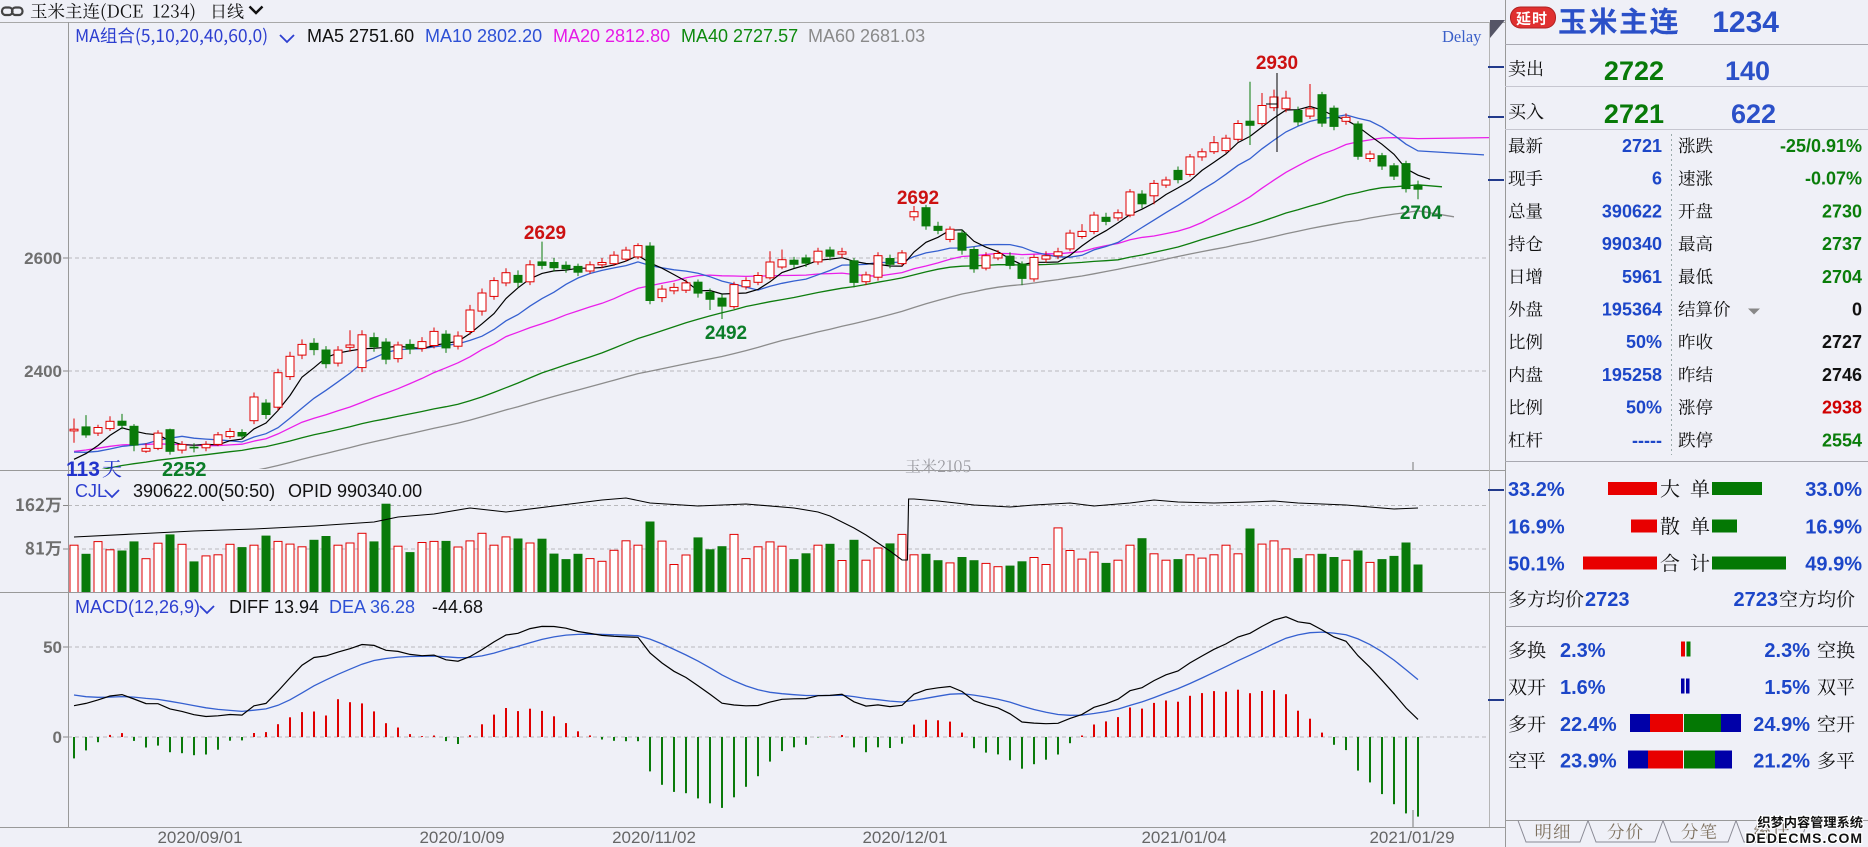  What do you see at coordinates (739, 36) in the screenshot?
I see `svg-text: MA40 2727.57` at bounding box center [739, 36].